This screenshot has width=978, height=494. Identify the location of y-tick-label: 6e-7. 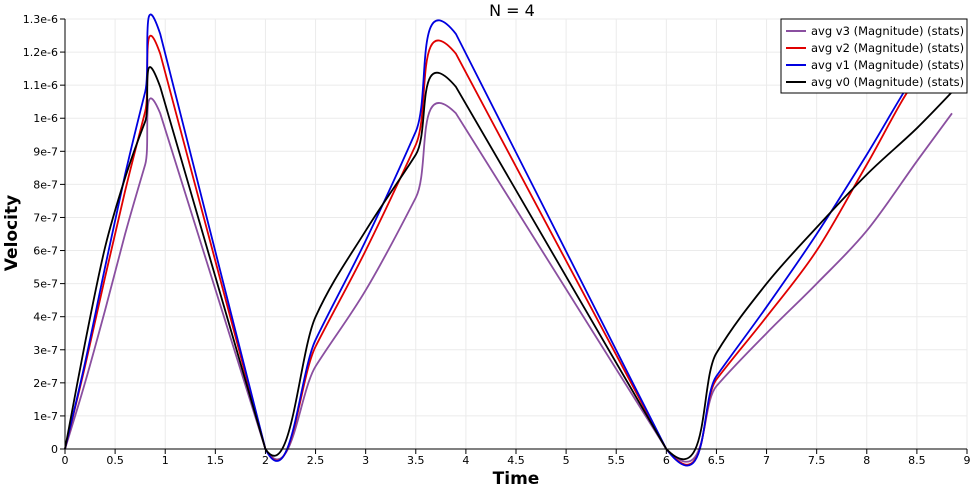
(45, 251).